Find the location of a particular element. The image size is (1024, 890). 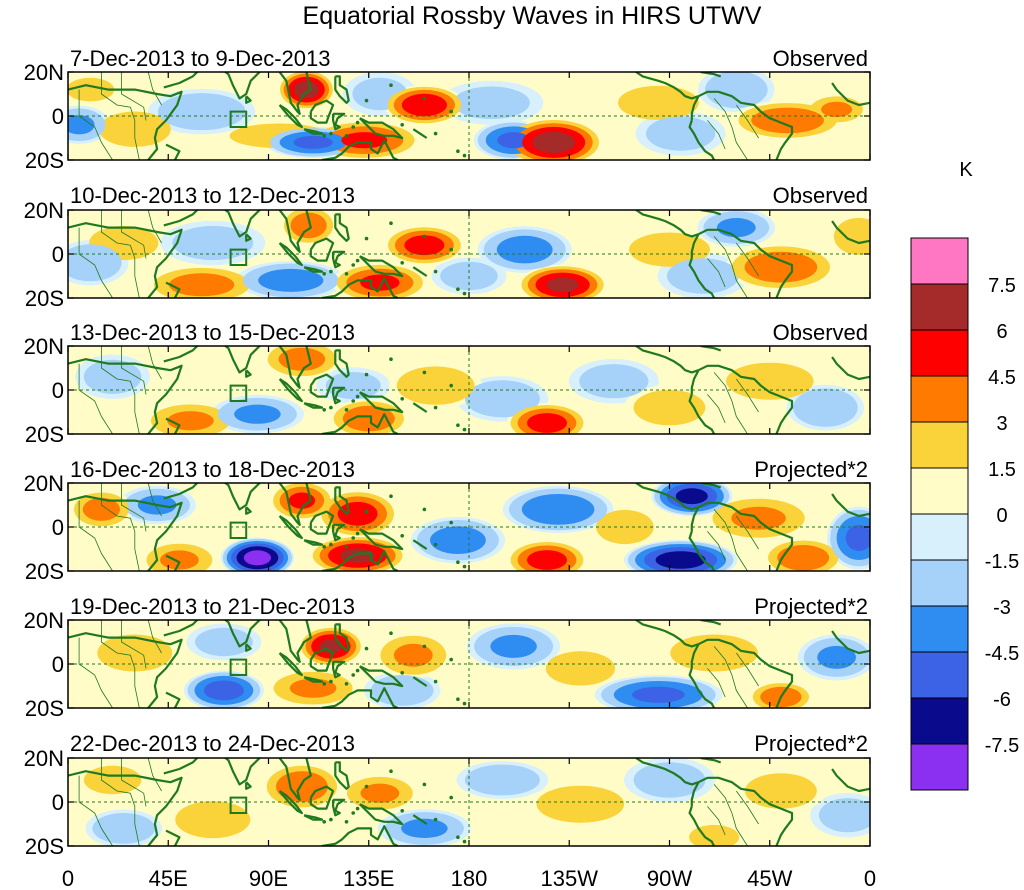

panel-4-ytick-label-1: 0 is located at coordinates (58, 527).